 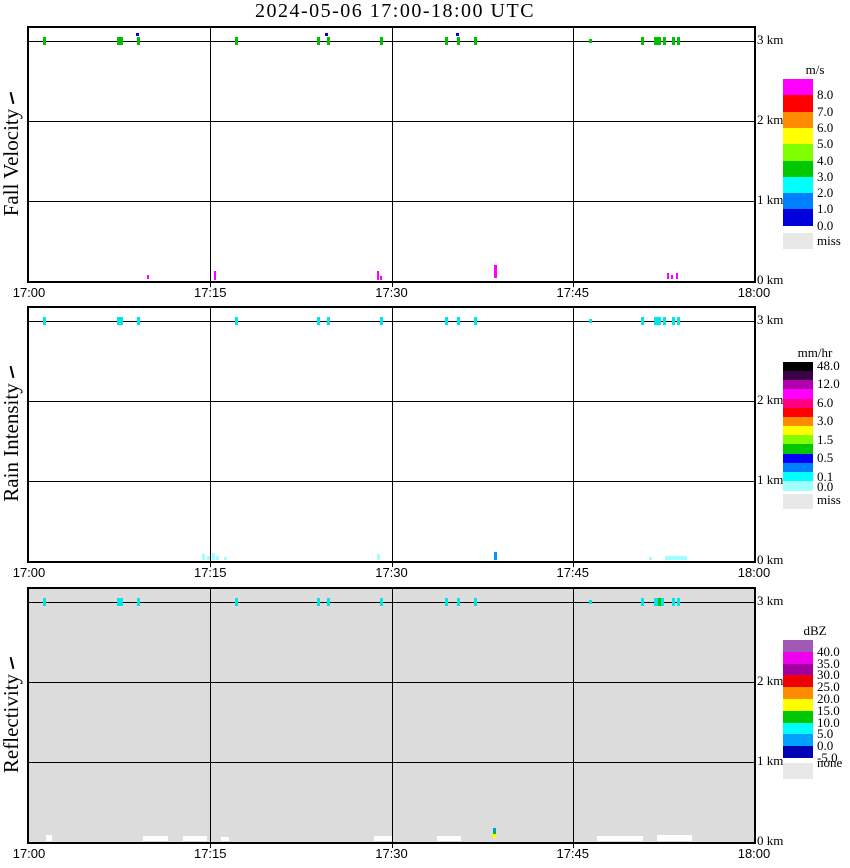 I want to click on time-tick-label: 17:00, so click(x=29, y=572).